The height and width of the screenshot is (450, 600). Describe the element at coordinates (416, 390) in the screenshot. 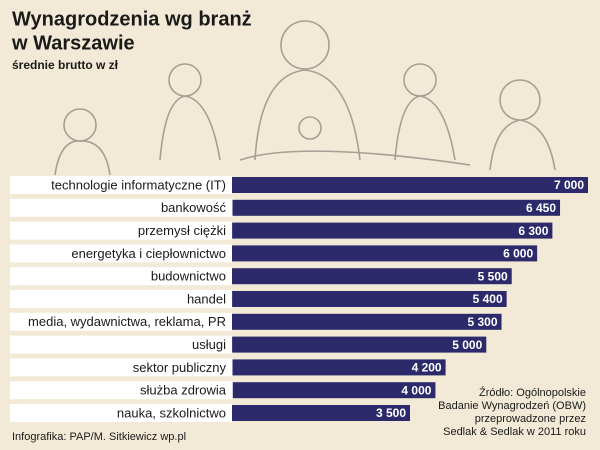

I see `value-label: 4 000` at that location.